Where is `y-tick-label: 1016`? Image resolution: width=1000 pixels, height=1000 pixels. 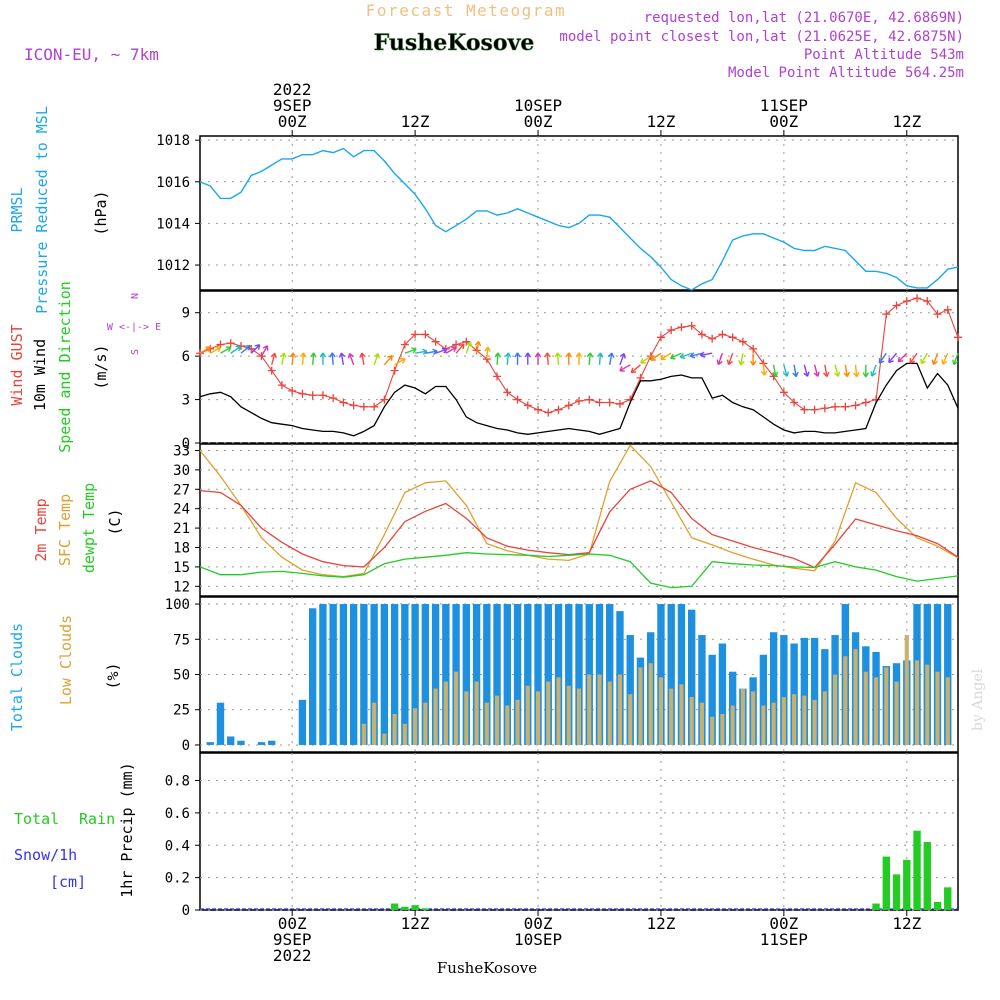 y-tick-label: 1016 is located at coordinates (173, 183).